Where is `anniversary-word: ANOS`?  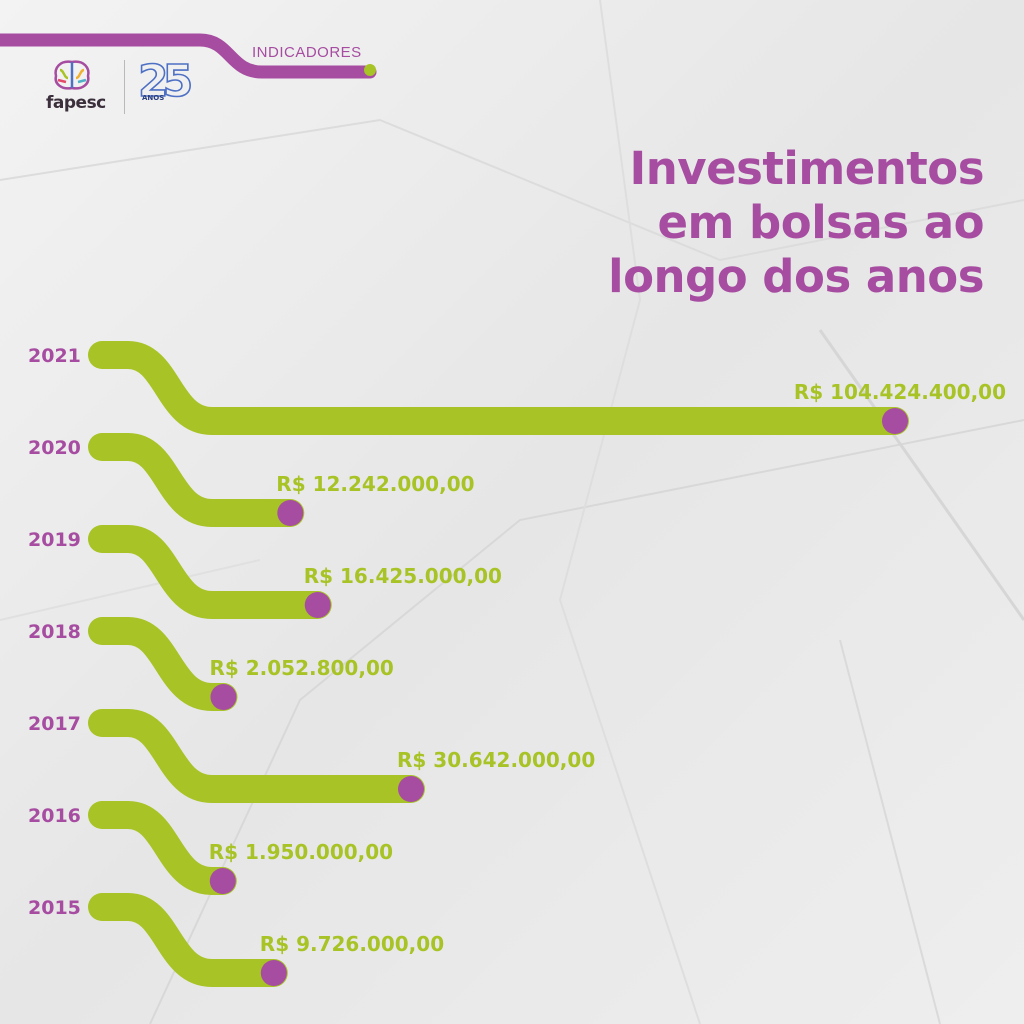 anniversary-word: ANOS is located at coordinates (153, 98).